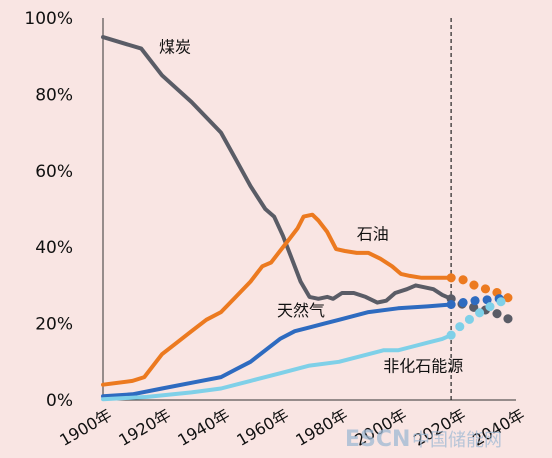  Describe the element at coordinates (54, 95) in the screenshot. I see `y-tick-label: 80%` at that location.